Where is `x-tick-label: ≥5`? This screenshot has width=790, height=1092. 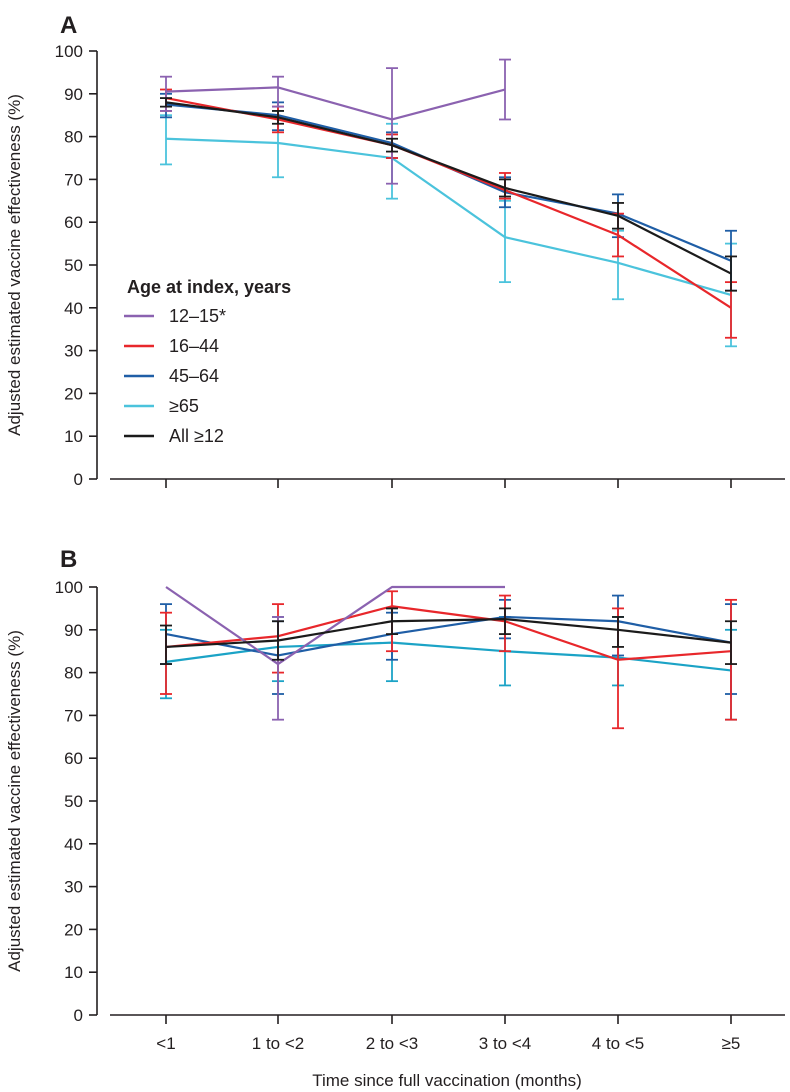
x-tick-label: ≥5 is located at coordinates (731, 1043).